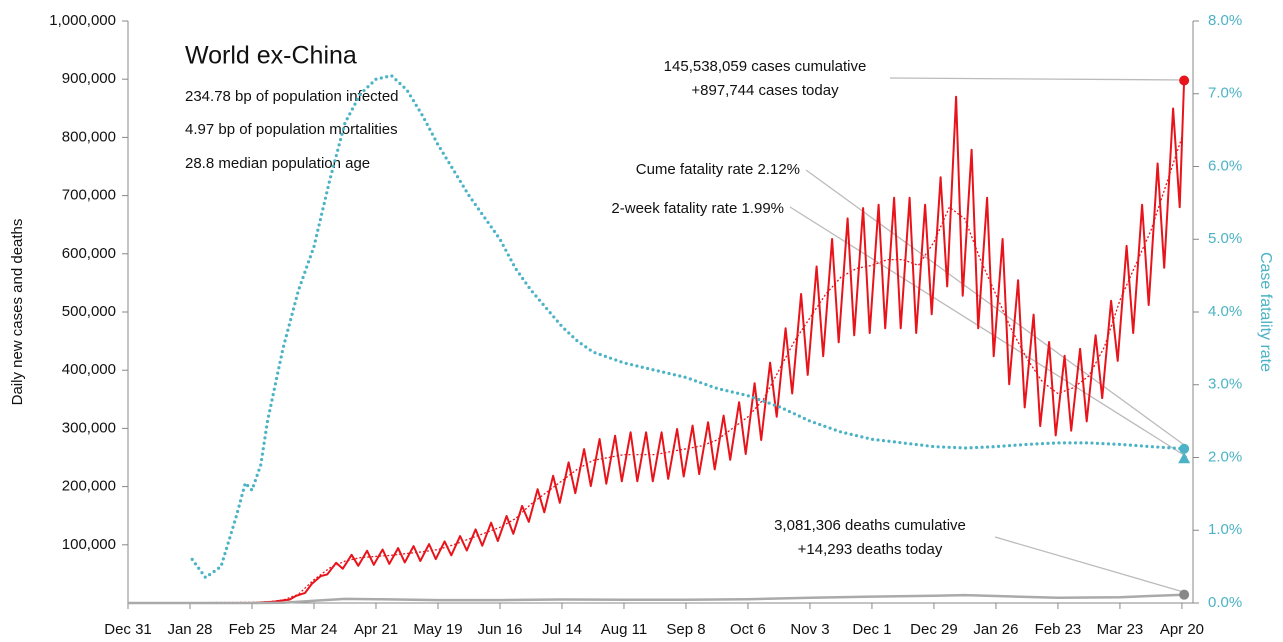 The height and width of the screenshot is (642, 1283). What do you see at coordinates (1225, 529) in the screenshot?
I see `y2-tick-label: 1.0%` at bounding box center [1225, 529].